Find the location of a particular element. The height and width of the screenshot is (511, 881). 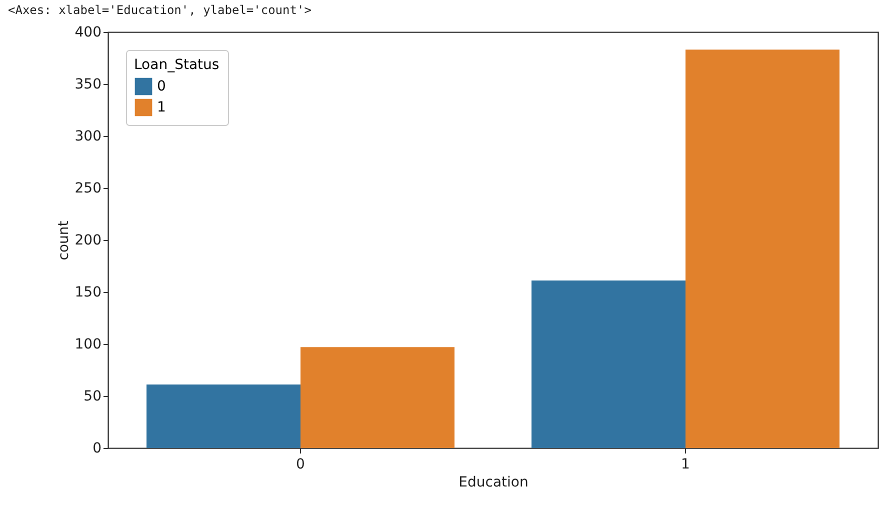

legend-label: 0 is located at coordinates (161, 86).